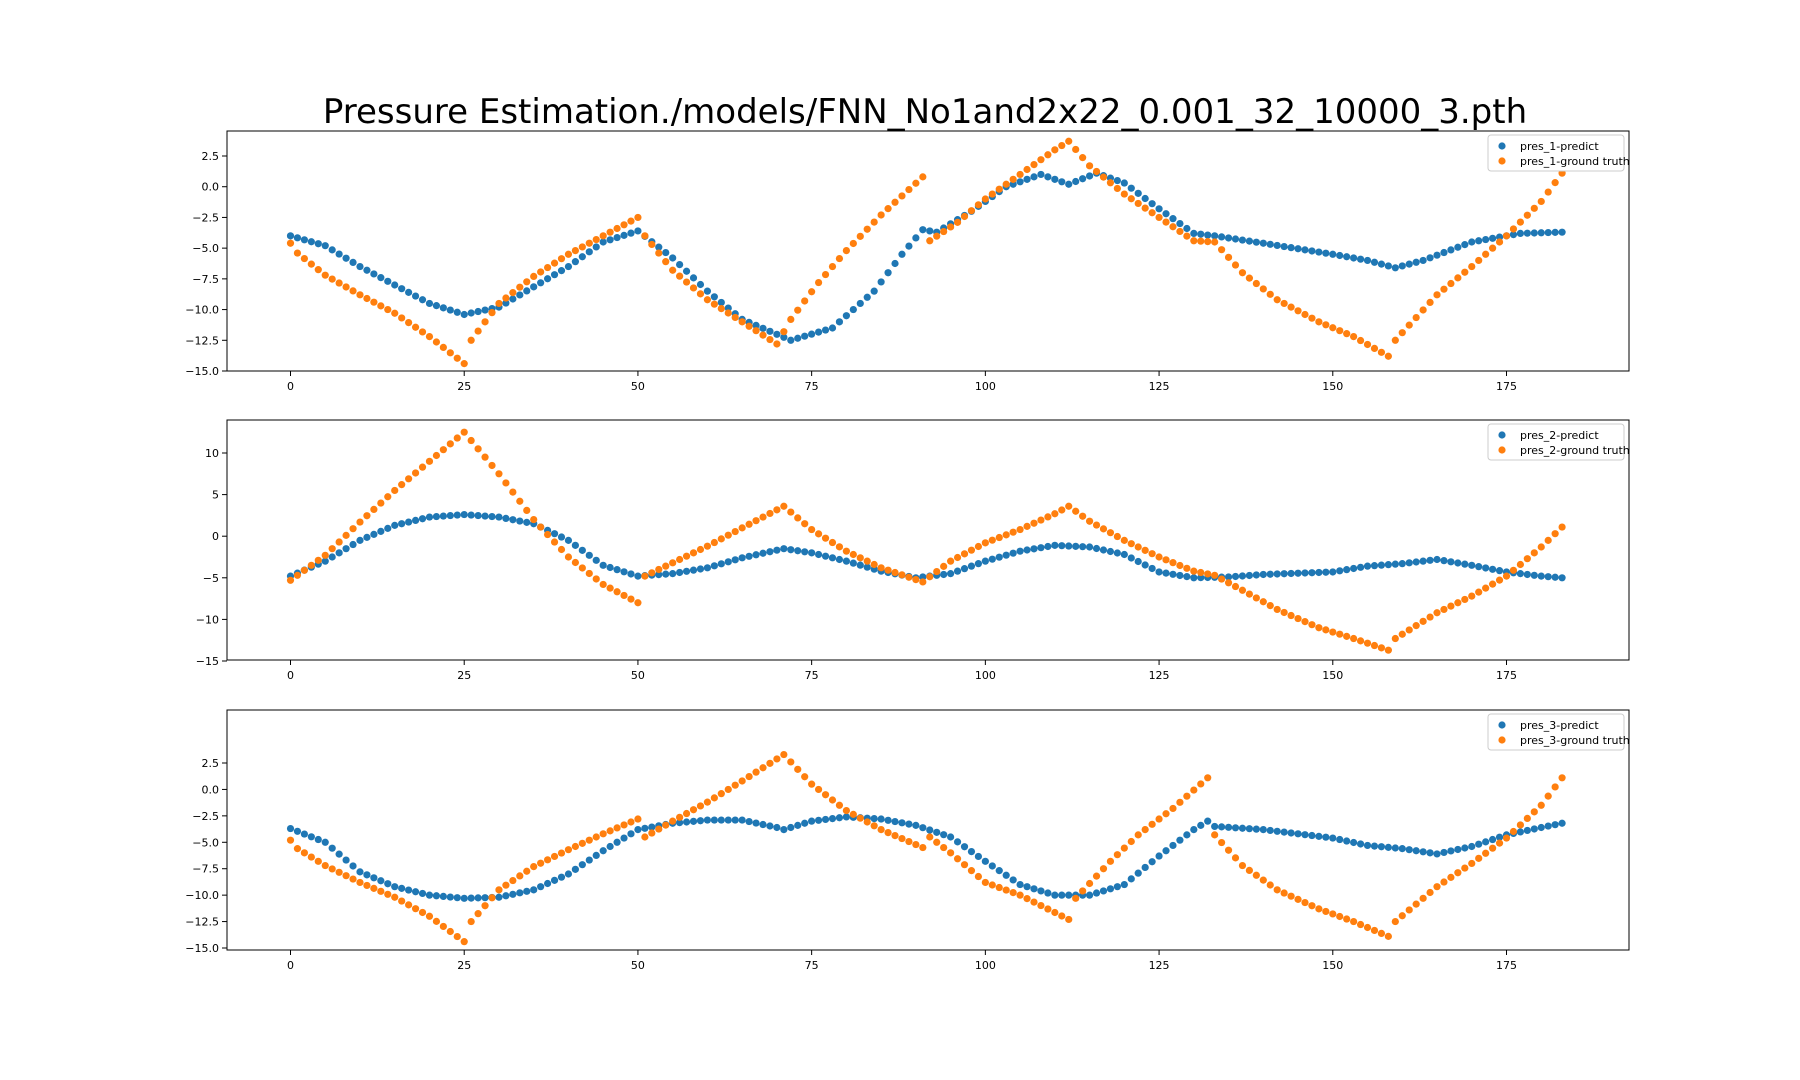 The width and height of the screenshot is (1800, 1080). I want to click on x-tick-label: 150, so click(1332, 675).